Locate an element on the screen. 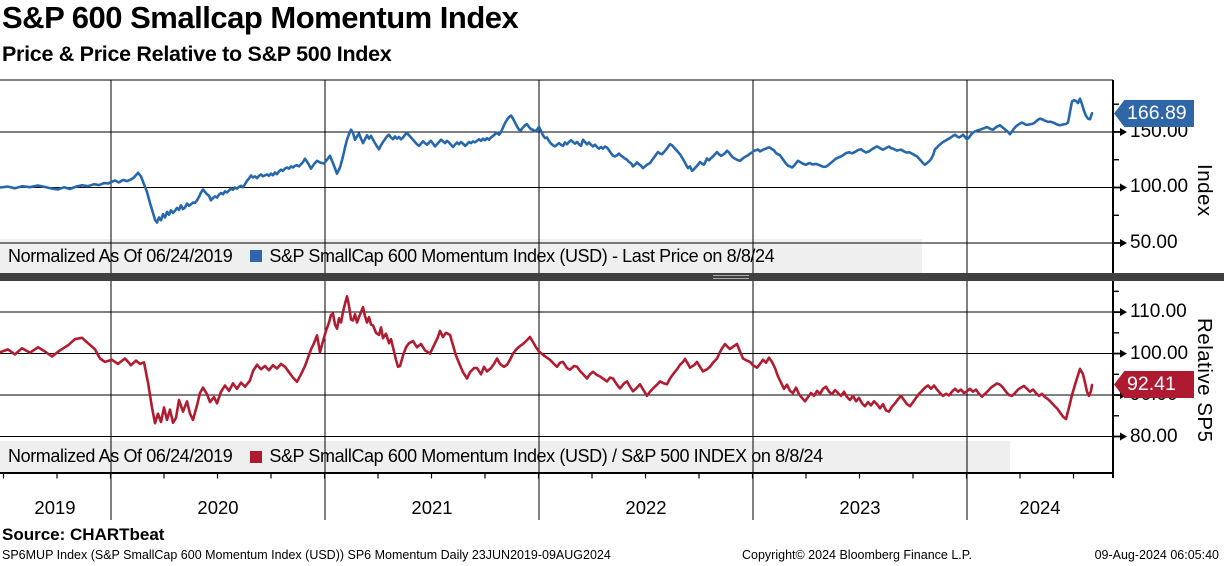 This screenshot has height=566, width=1224. y-tick-label: 110.00 is located at coordinates (1158, 312).